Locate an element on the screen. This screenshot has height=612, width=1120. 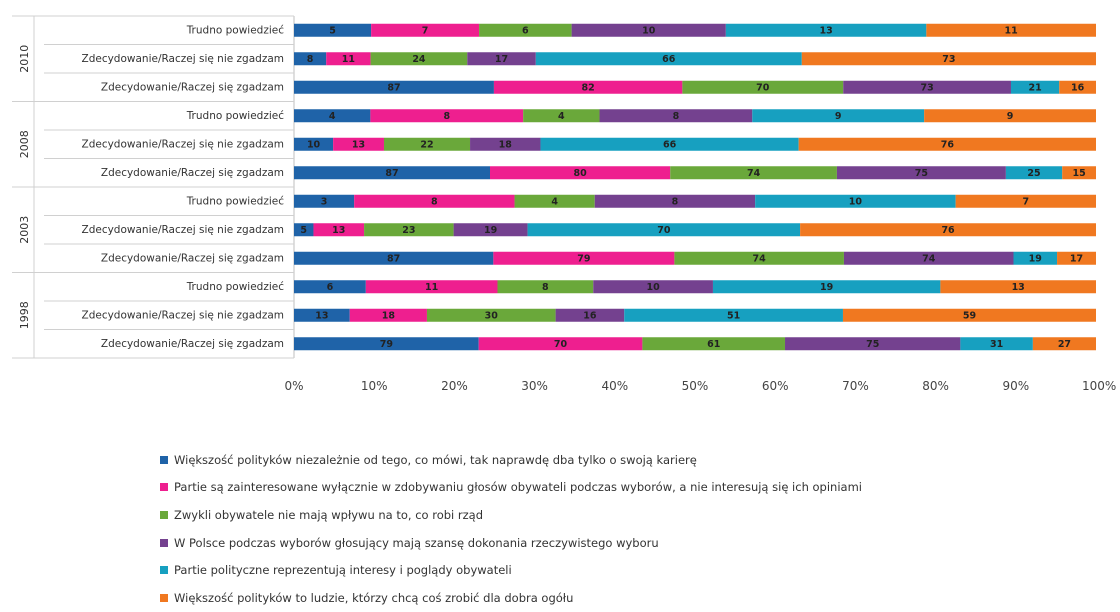
data-label: 17 is located at coordinates (1076, 258).